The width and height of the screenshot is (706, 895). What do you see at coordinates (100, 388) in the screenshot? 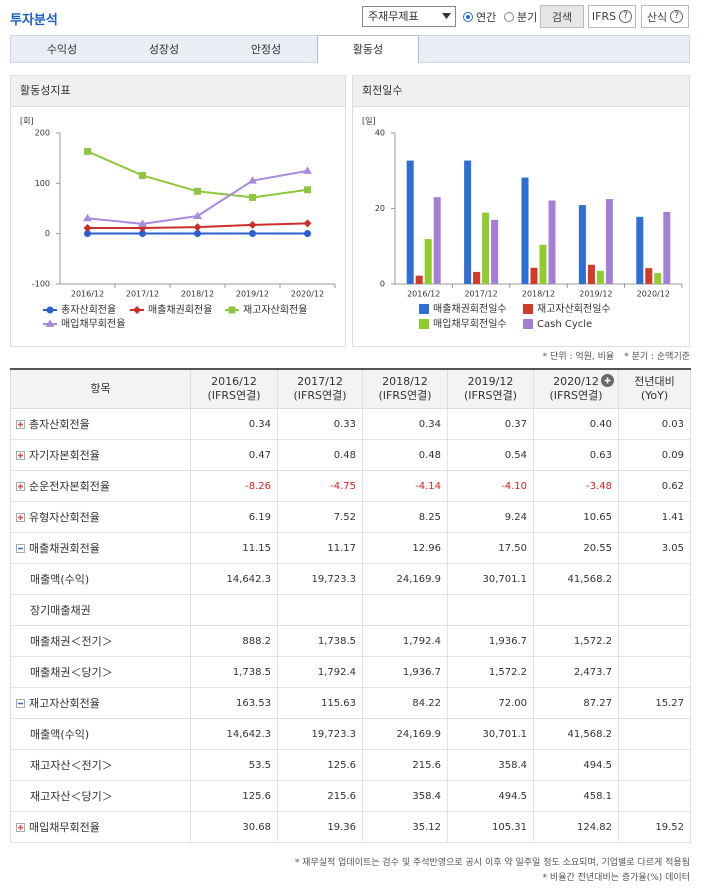
I see `header-line: 항목` at bounding box center [100, 388].